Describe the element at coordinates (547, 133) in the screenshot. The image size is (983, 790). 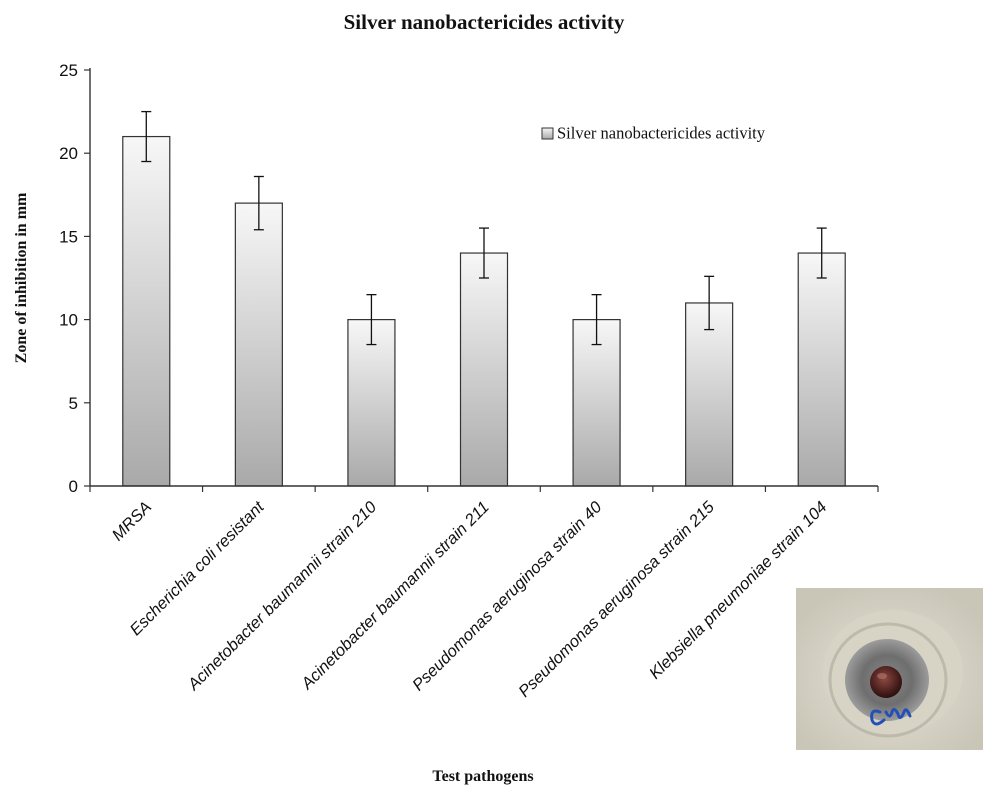
I see `legend-swatch` at that location.